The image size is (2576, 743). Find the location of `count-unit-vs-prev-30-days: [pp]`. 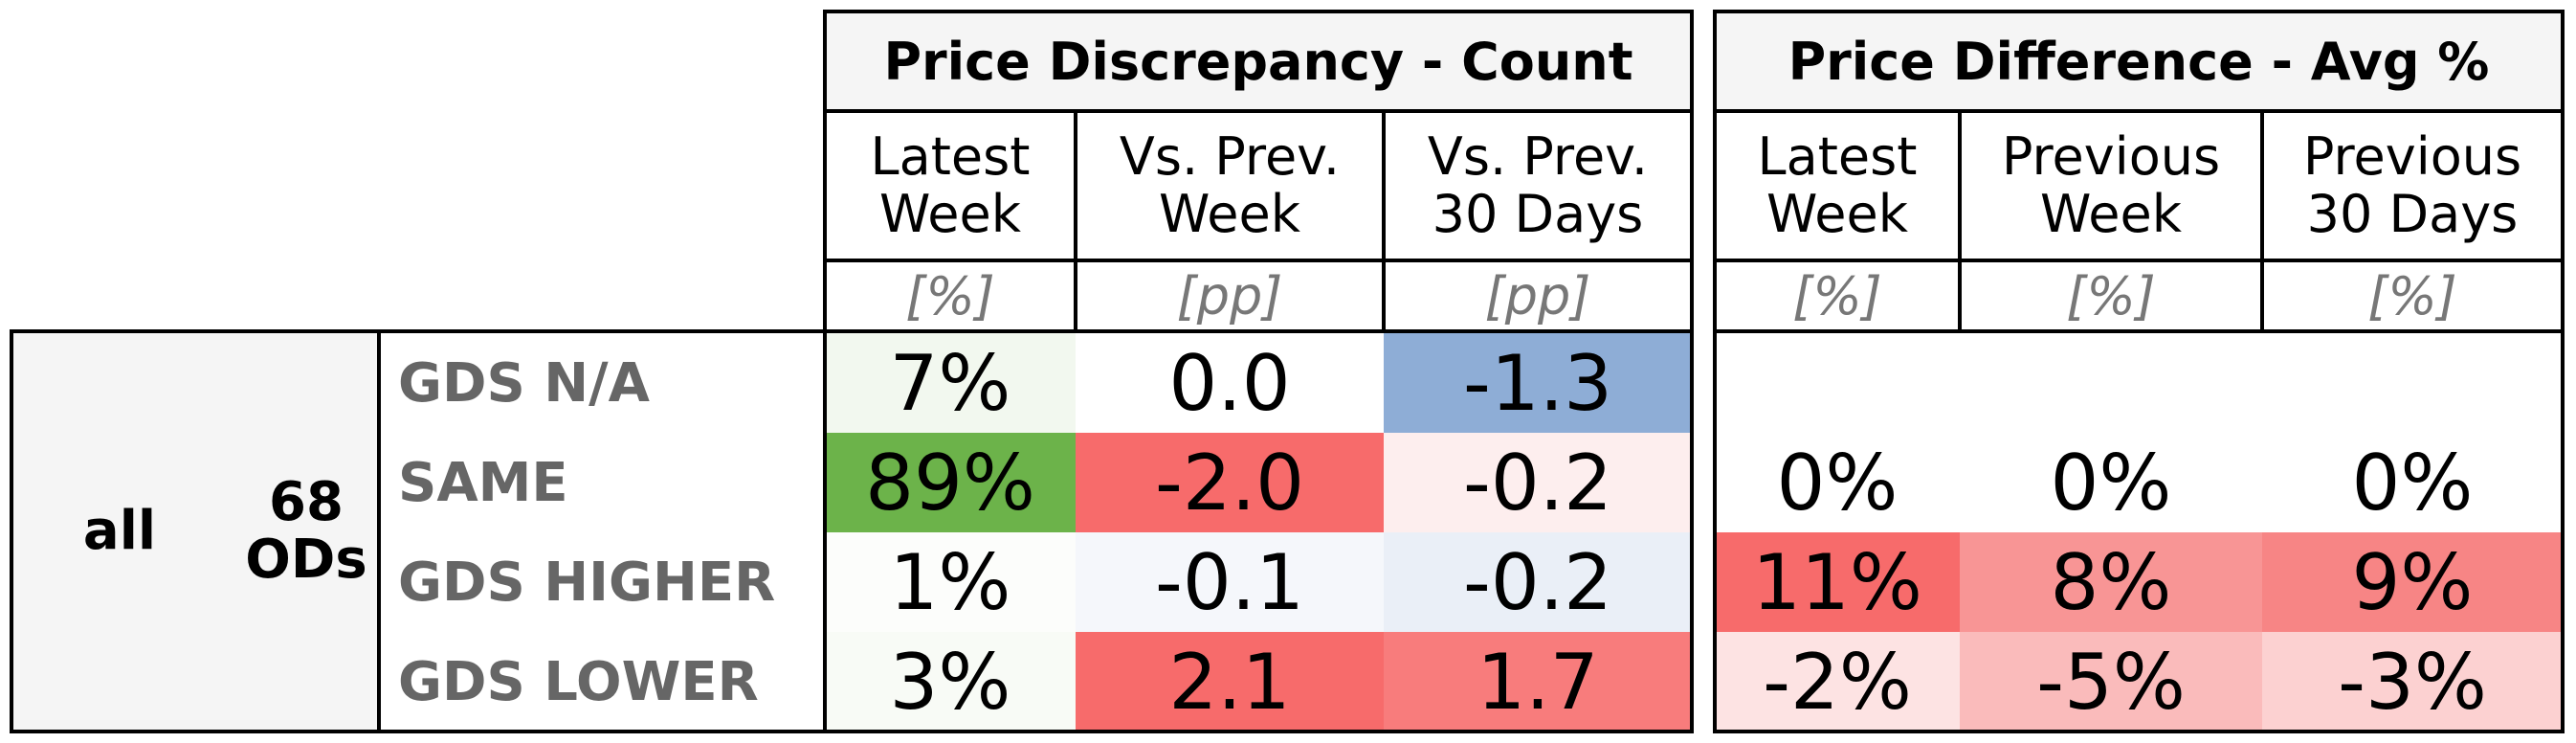

count-unit-vs-prev-30-days: [pp] is located at coordinates (1537, 295).